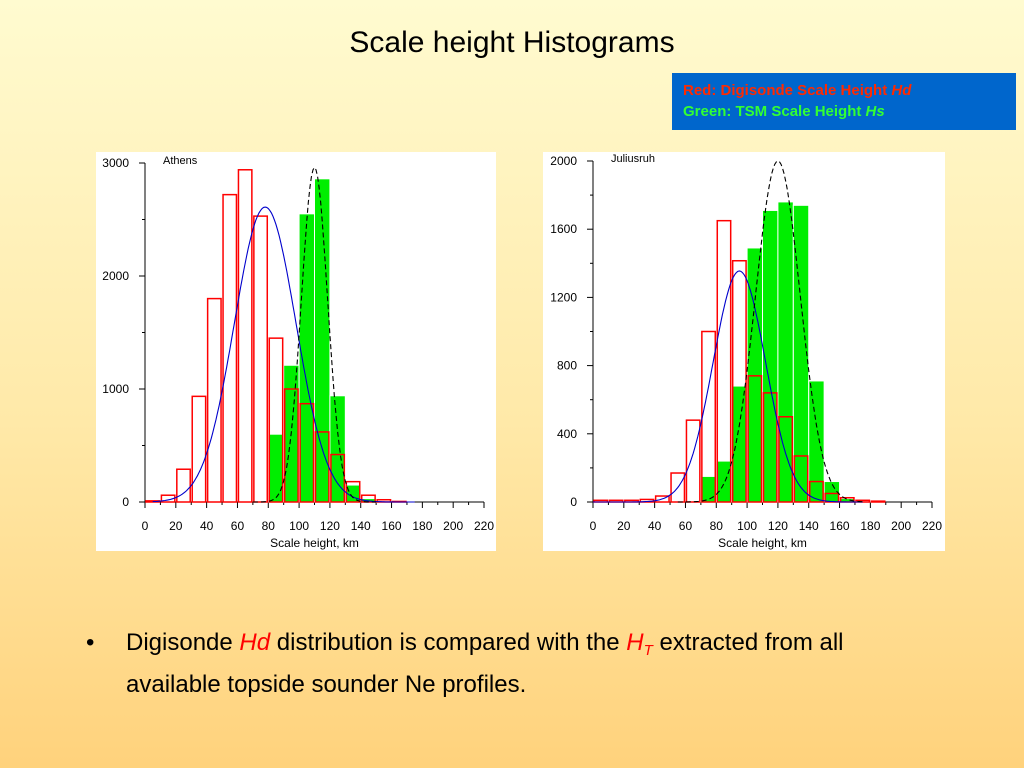  I want to click on legend-green-var: Hs, so click(875, 111).